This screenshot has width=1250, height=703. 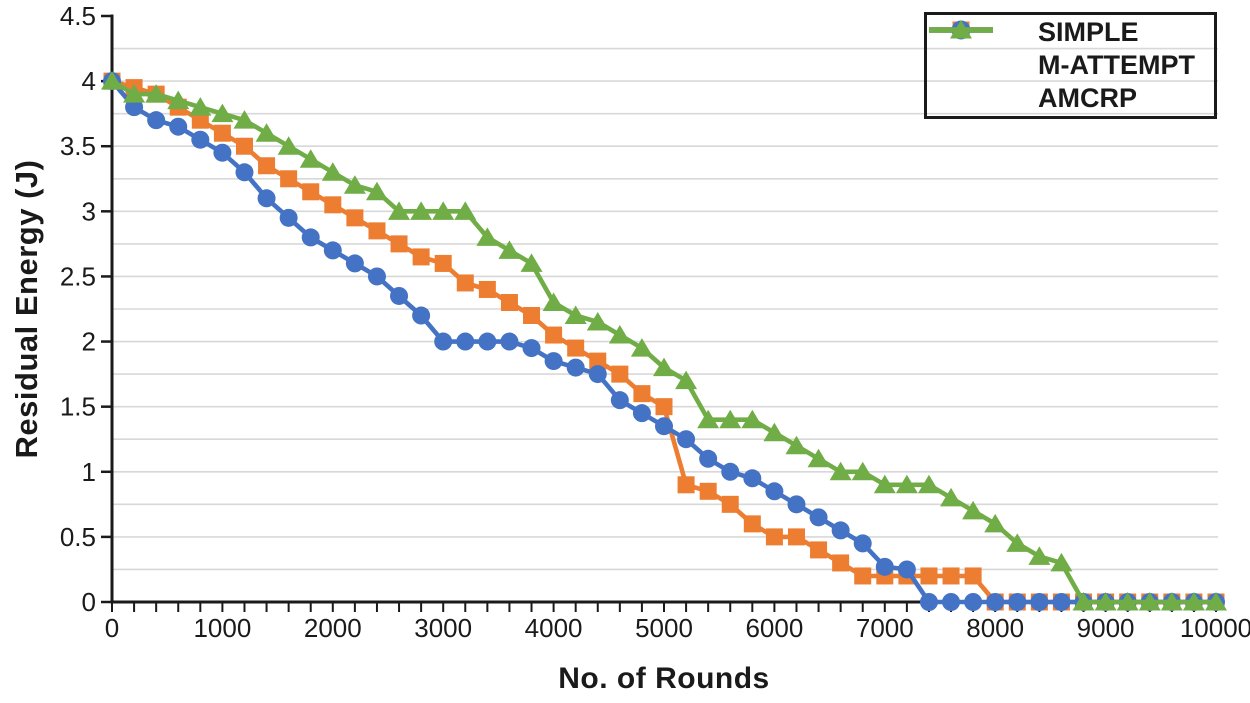 What do you see at coordinates (1215, 628) in the screenshot?
I see `x-tick-label: 10000` at bounding box center [1215, 628].